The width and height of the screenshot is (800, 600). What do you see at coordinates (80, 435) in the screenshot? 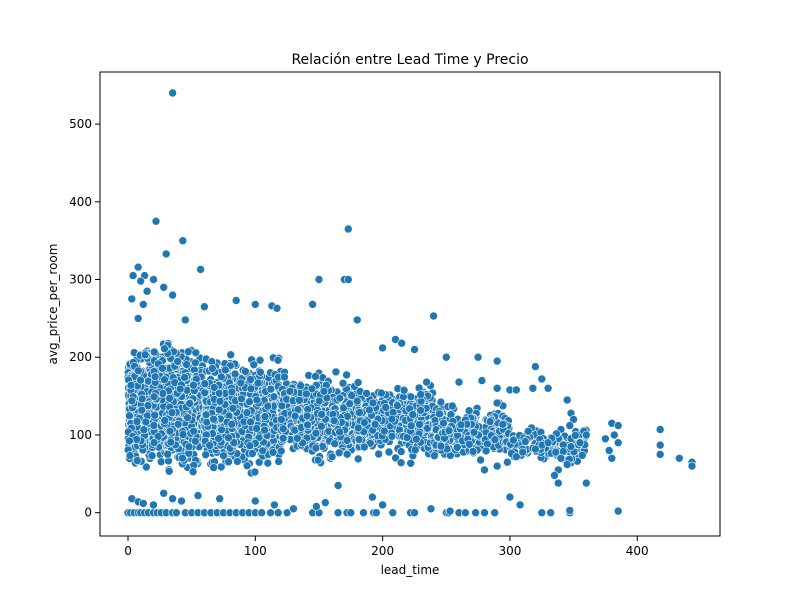
I see `y-tick-label: 100` at bounding box center [80, 435].